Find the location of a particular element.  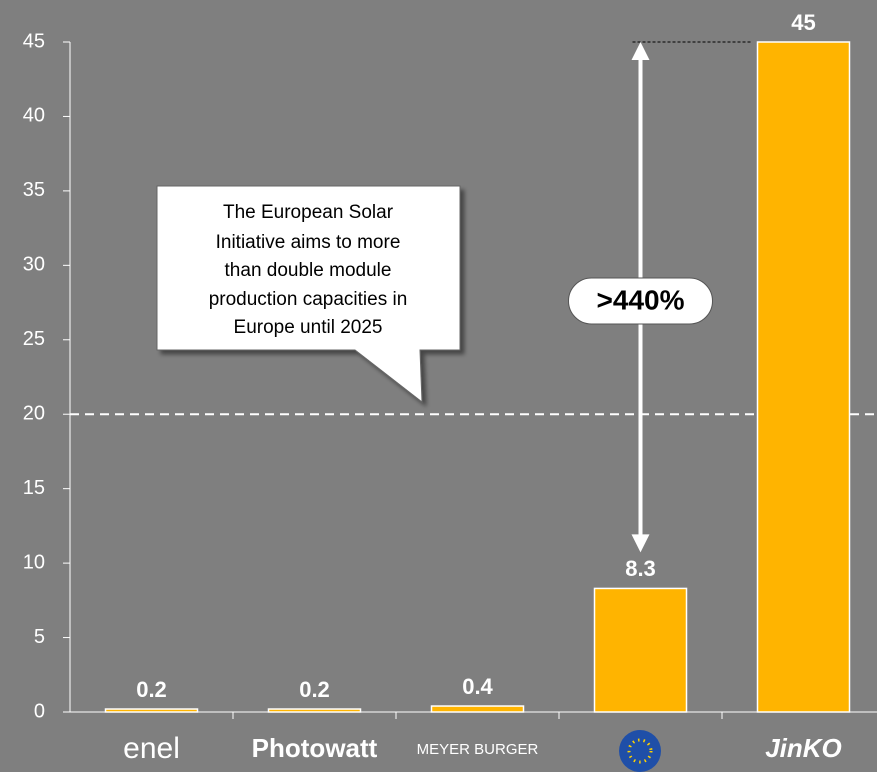

annotation: production capacities in is located at coordinates (308, 299).